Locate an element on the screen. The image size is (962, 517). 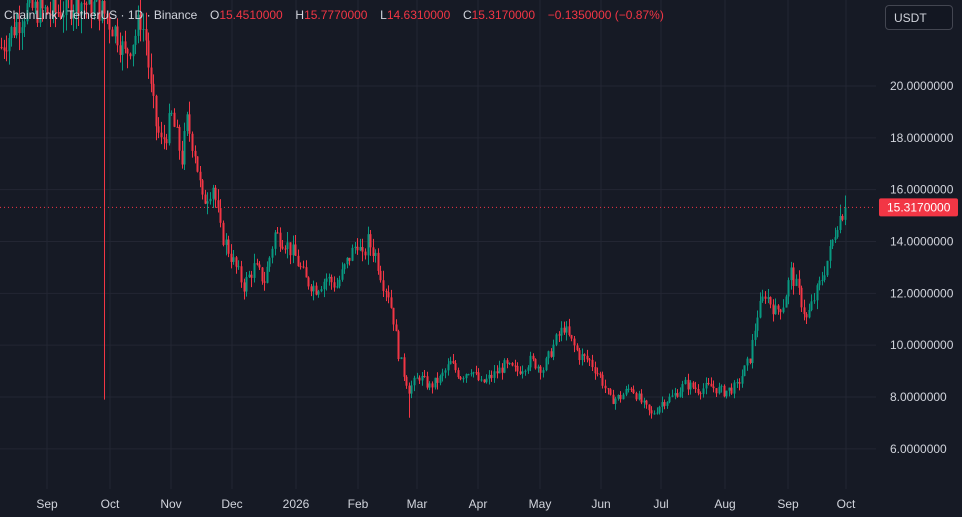
x-tick-label: Feb is located at coordinates (358, 504).